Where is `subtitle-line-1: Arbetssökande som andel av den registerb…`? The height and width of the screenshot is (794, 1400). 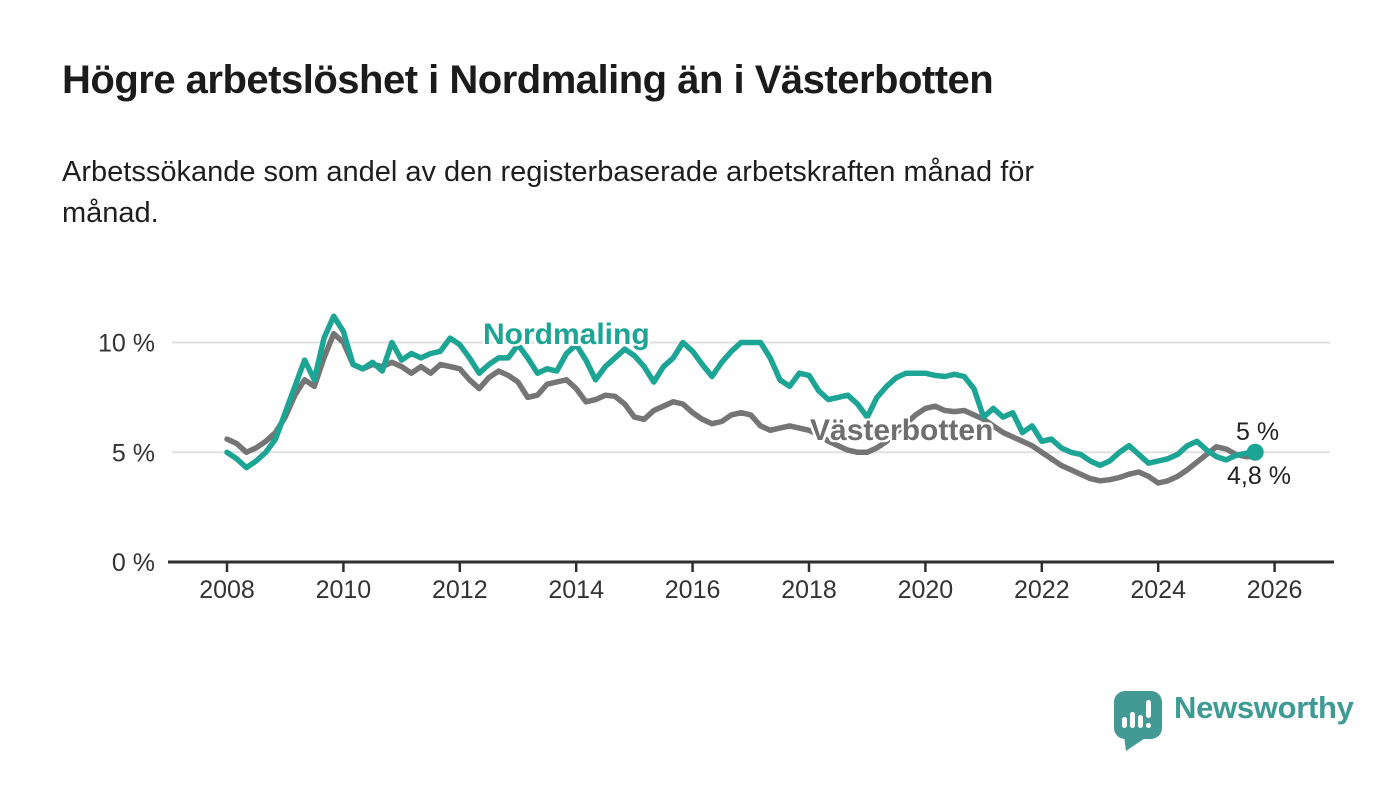
subtitle-line-1: Arbetssökande som andel av den registerb… is located at coordinates (548, 172).